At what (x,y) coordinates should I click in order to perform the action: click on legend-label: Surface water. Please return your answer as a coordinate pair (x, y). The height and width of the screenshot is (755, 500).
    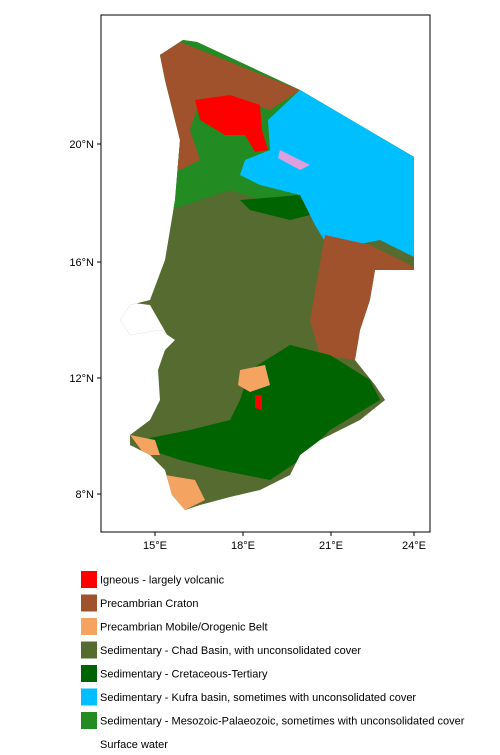
    Looking at the image, I should click on (134, 744).